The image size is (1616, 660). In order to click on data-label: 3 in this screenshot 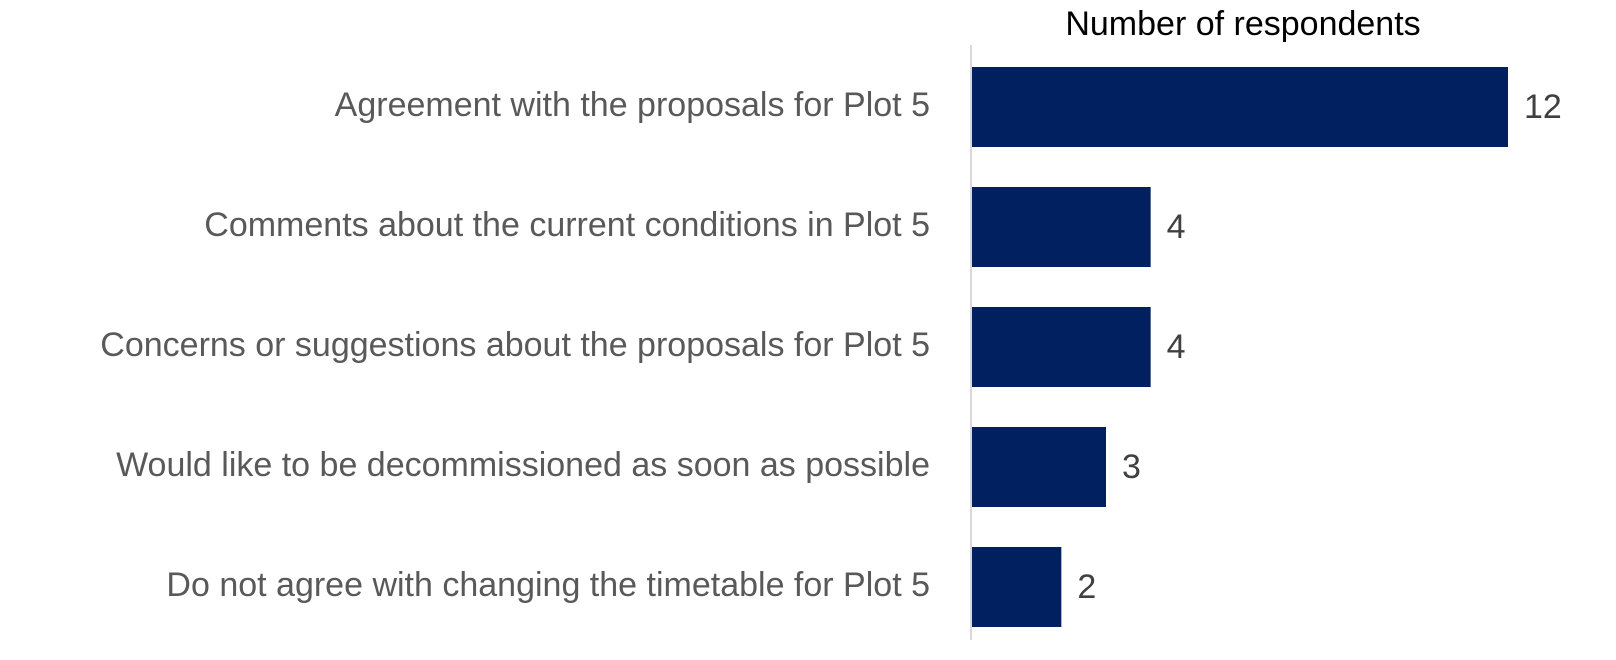, I will do `click(1131, 467)`.